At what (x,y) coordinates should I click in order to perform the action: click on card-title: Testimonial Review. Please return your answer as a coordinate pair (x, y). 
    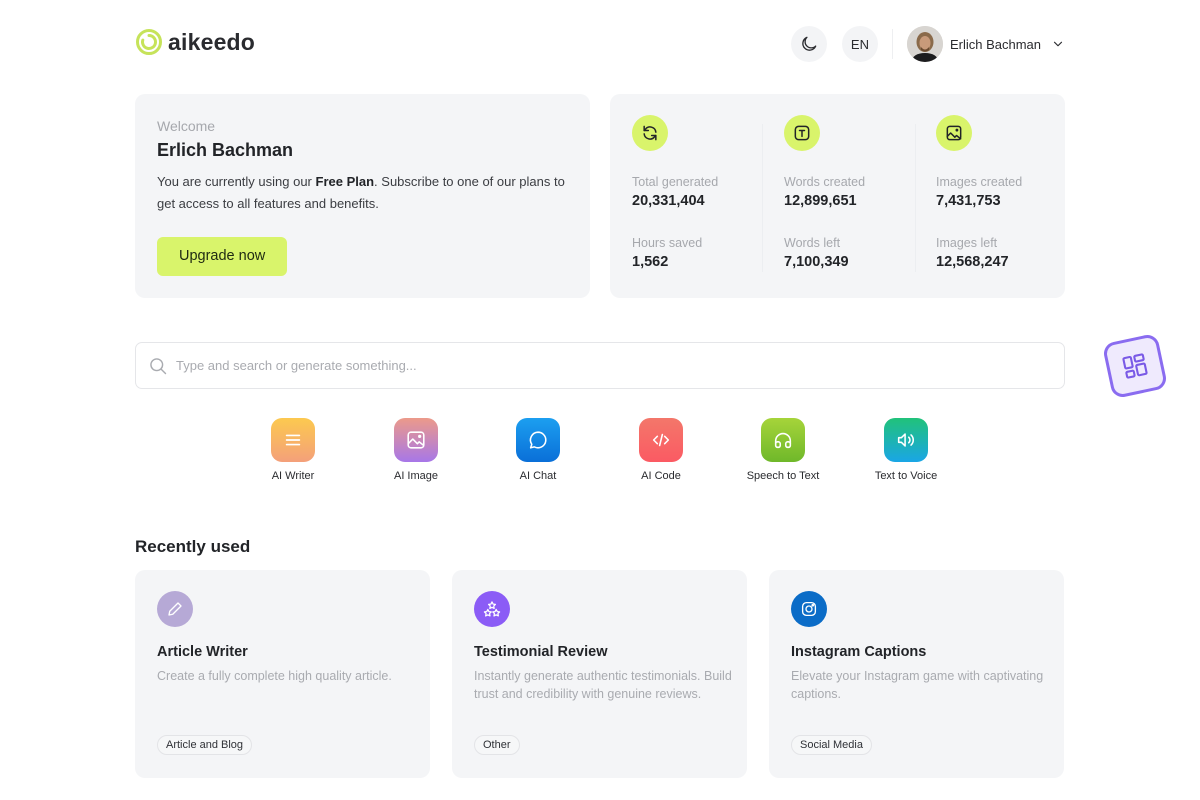
    Looking at the image, I should click on (541, 652).